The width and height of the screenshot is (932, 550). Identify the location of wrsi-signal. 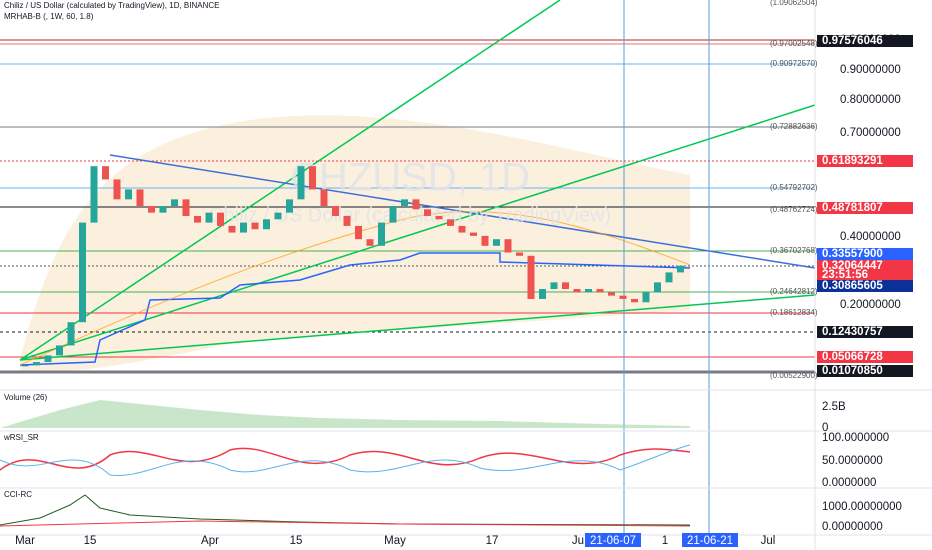
(345, 460).